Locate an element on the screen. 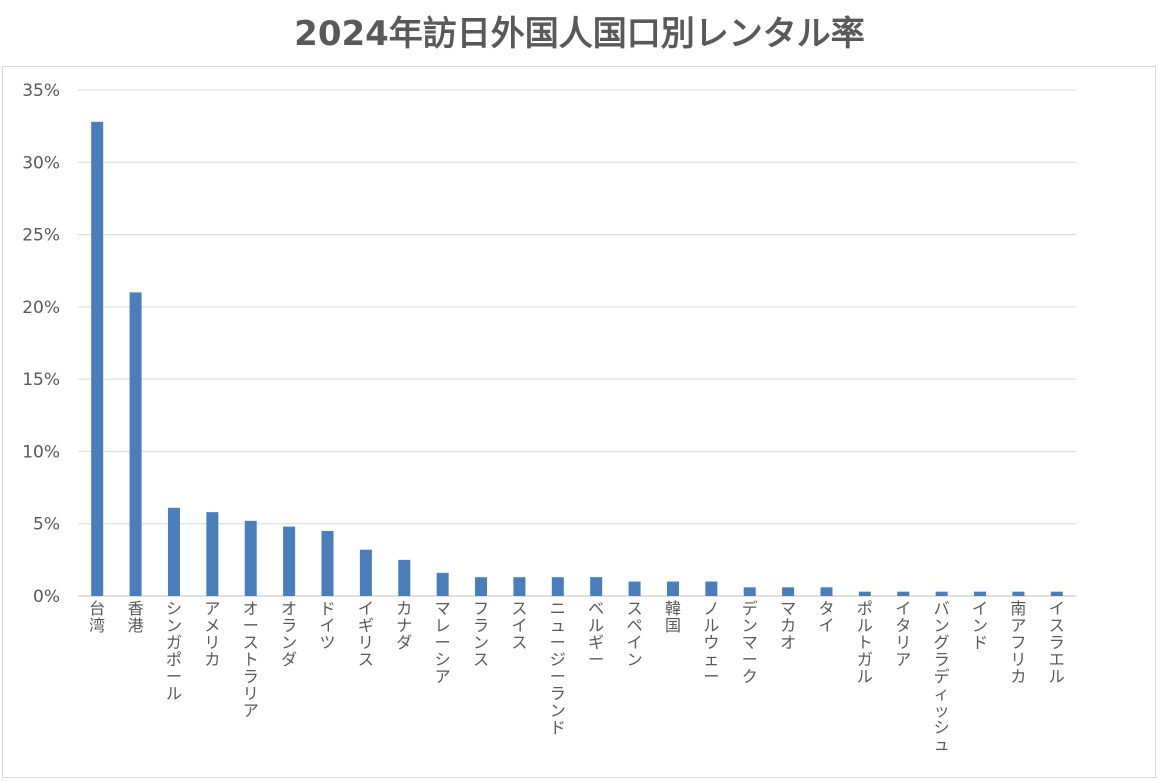 The width and height of the screenshot is (1159, 781). x-category-label: マレーシア is located at coordinates (443, 642).